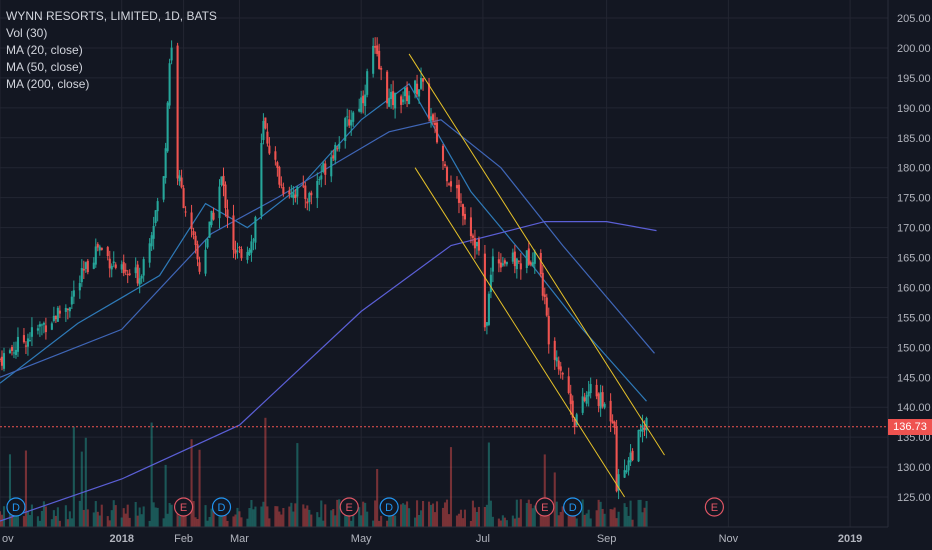 The width and height of the screenshot is (932, 550). I want to click on volume-indicator-label: Vol (30), so click(27, 33).